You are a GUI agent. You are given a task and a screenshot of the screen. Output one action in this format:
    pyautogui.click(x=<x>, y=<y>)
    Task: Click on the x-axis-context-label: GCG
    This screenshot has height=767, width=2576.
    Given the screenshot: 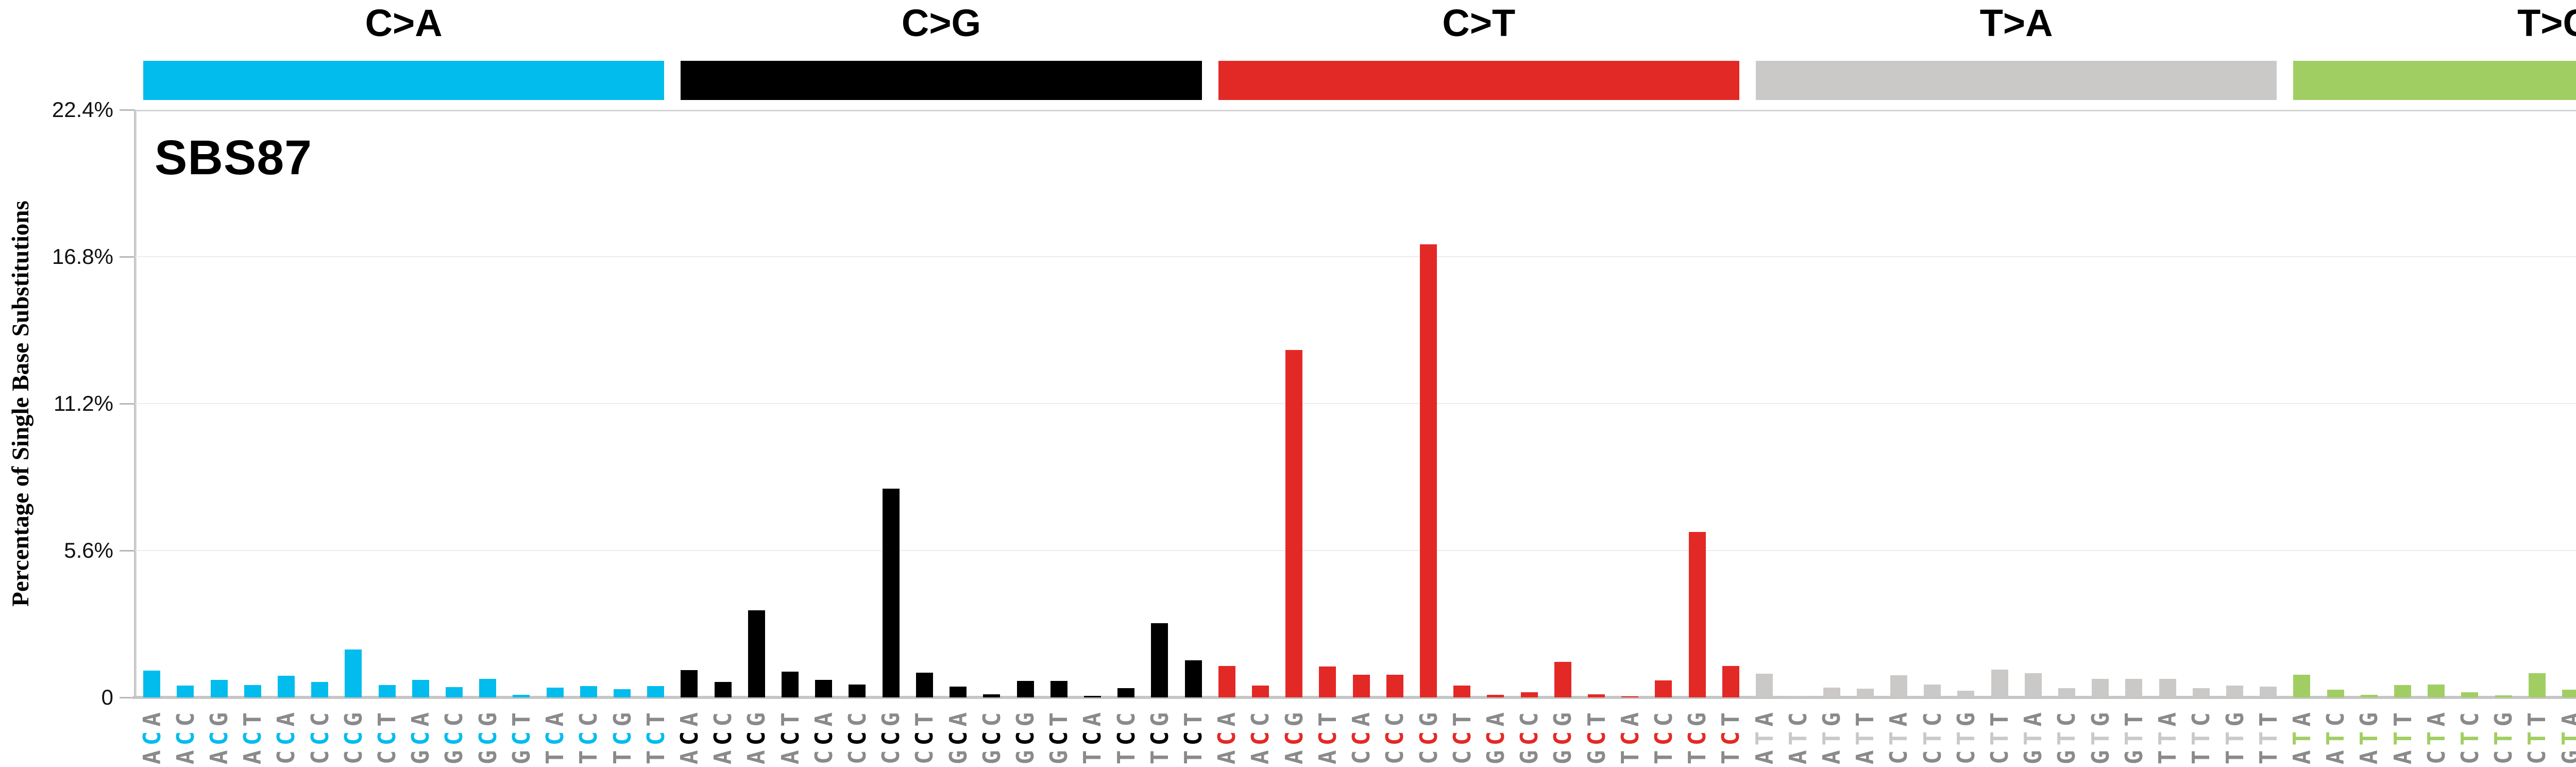 What is the action you would take?
    pyautogui.click(x=1563, y=736)
    